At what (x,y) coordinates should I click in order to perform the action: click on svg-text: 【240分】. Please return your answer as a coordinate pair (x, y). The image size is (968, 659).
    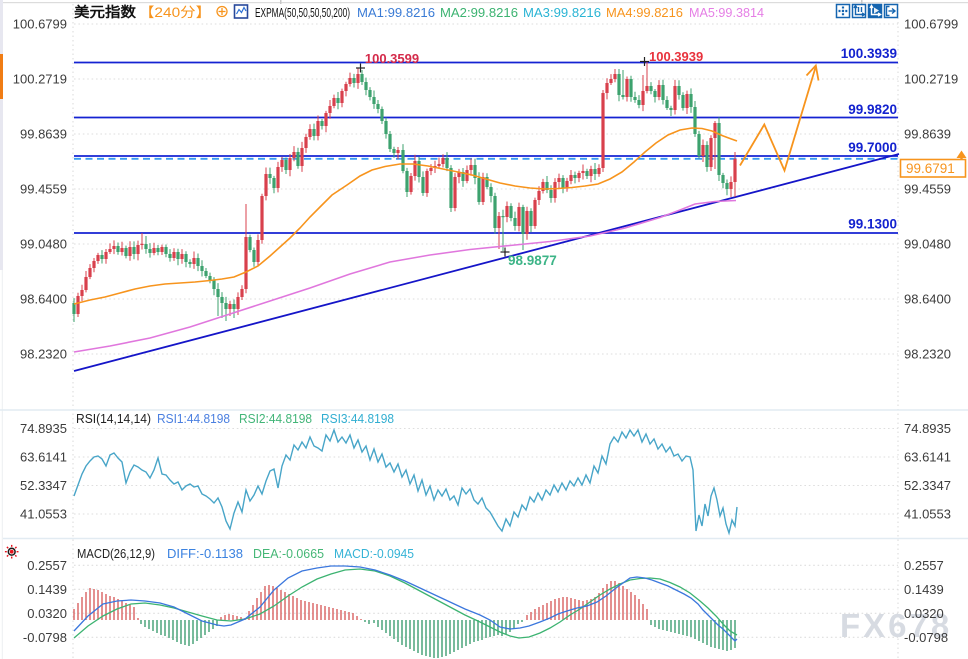
    Looking at the image, I should click on (175, 12).